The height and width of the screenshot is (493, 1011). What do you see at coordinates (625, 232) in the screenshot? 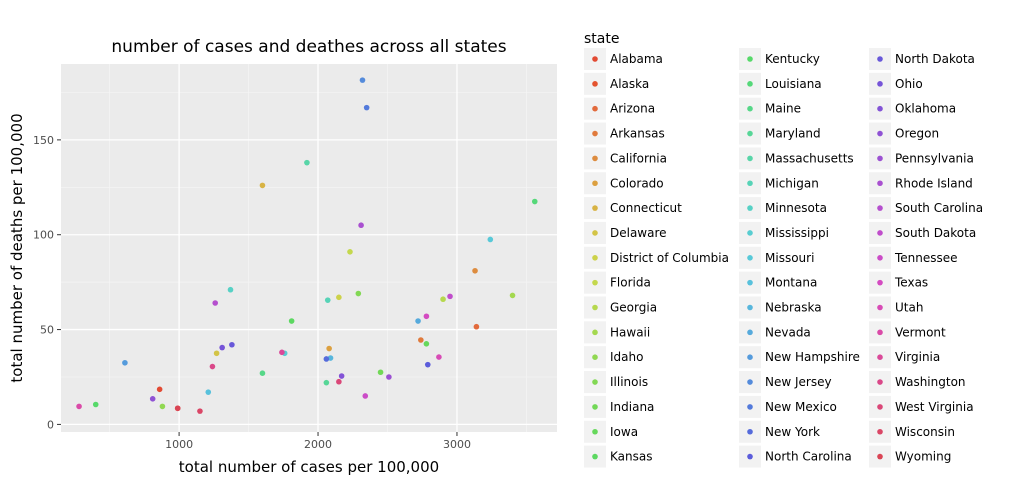
I see `legend-item: Delaware` at bounding box center [625, 232].